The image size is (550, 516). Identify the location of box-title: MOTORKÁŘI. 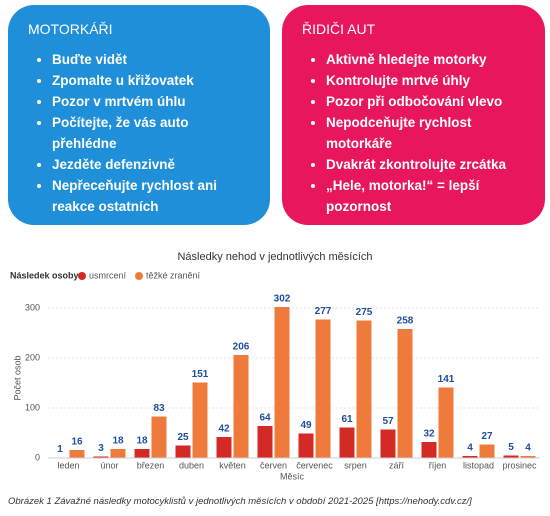
(70, 29).